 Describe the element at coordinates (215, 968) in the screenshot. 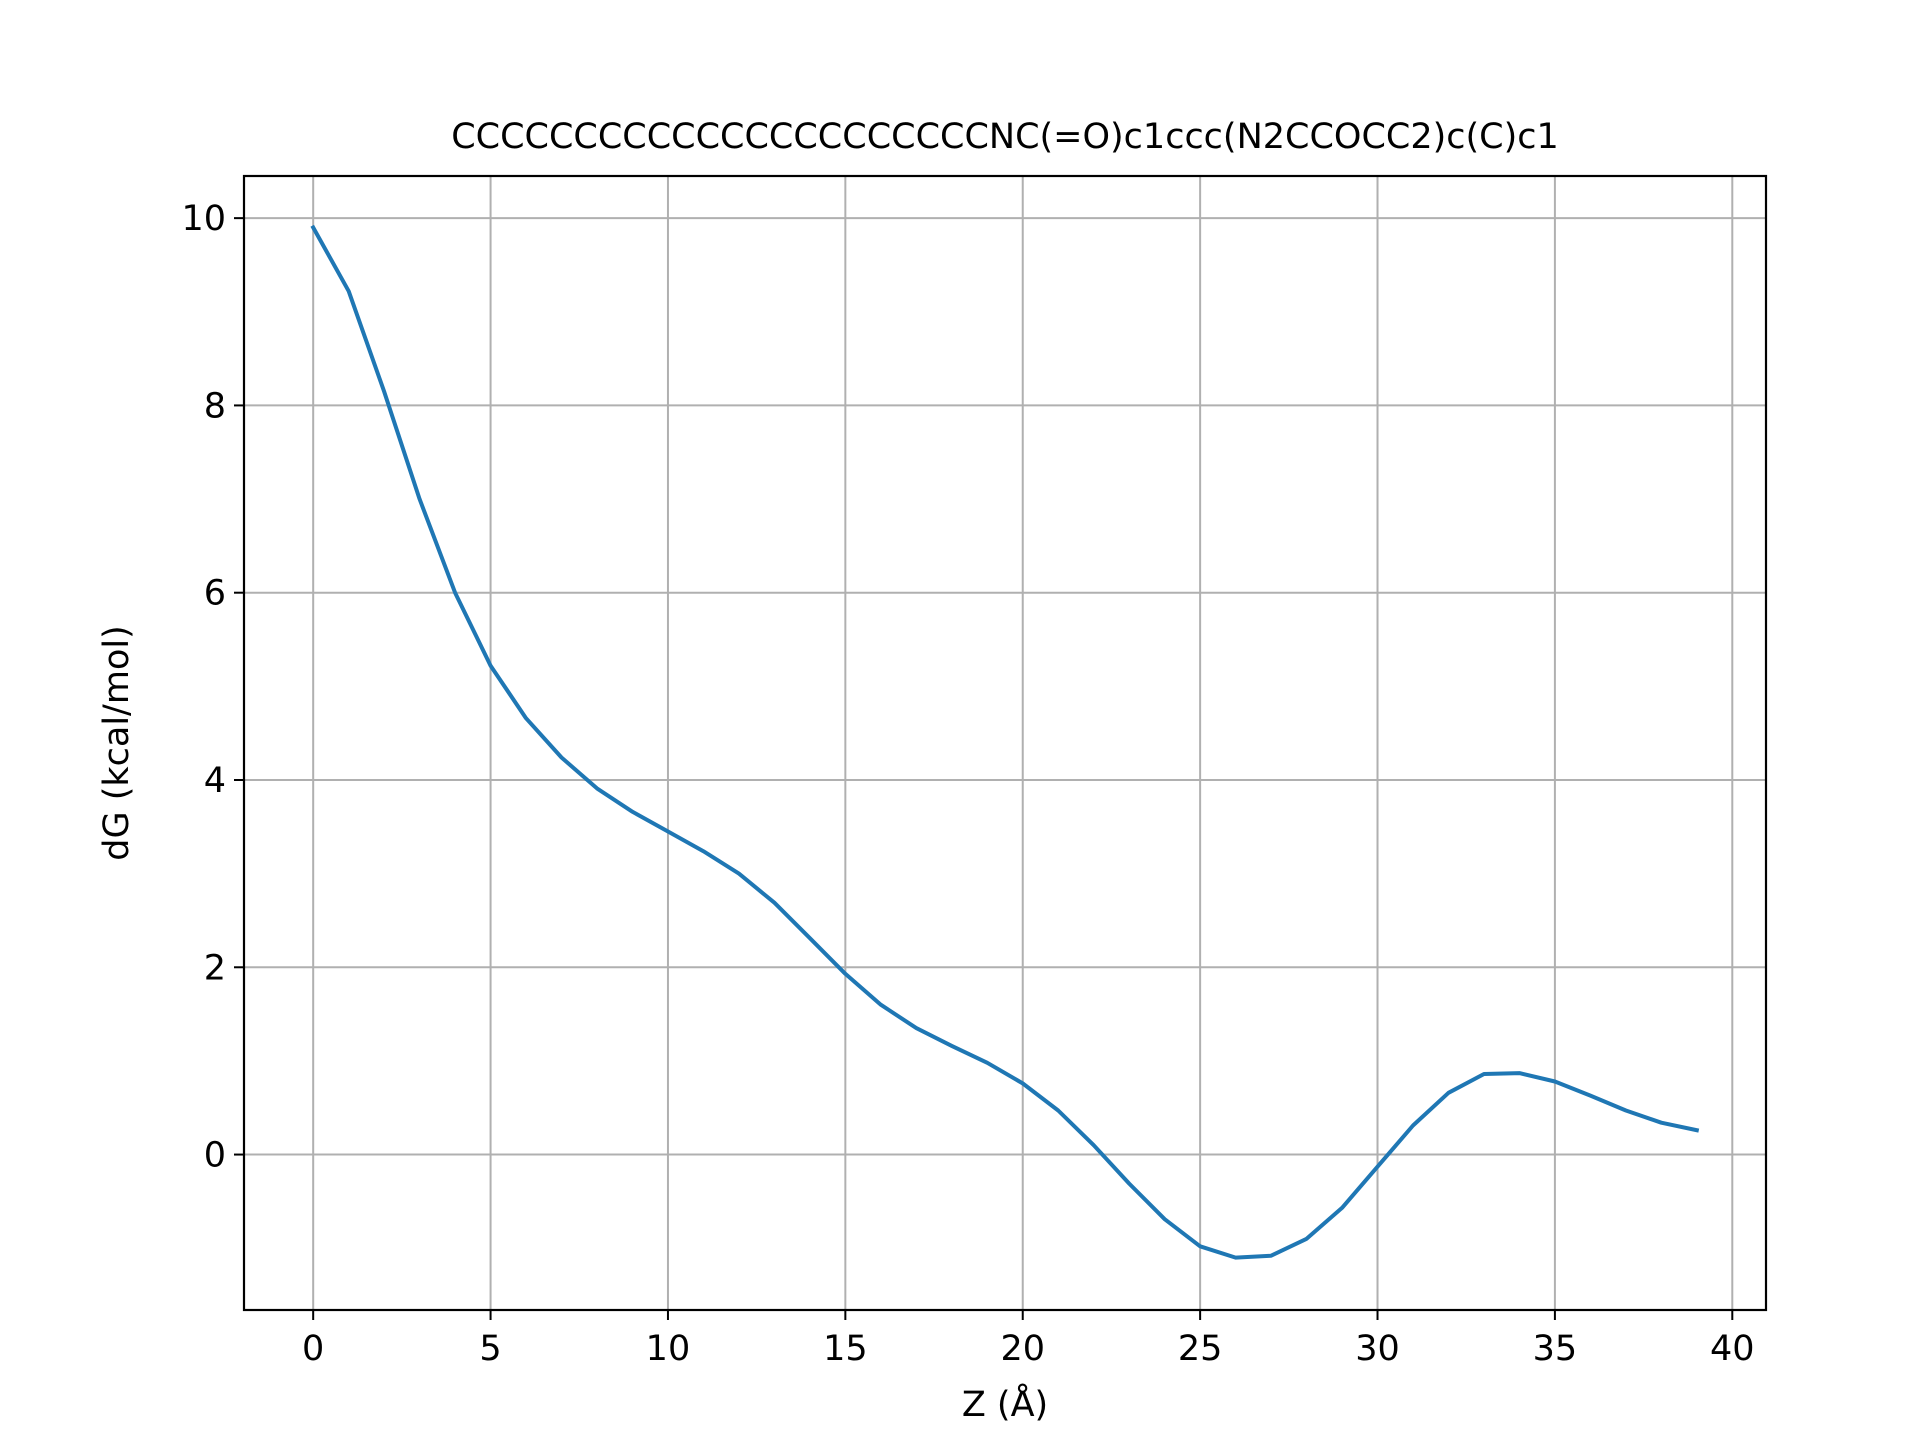

I see `y-tick-label: 2` at that location.